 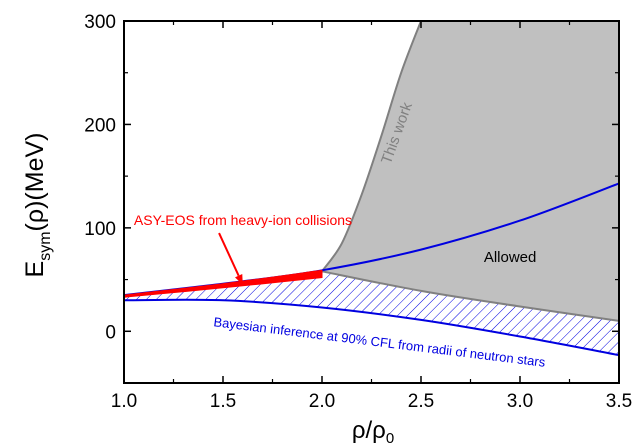 What do you see at coordinates (322, 401) in the screenshot?
I see `x-tick-label: 2.0` at bounding box center [322, 401].